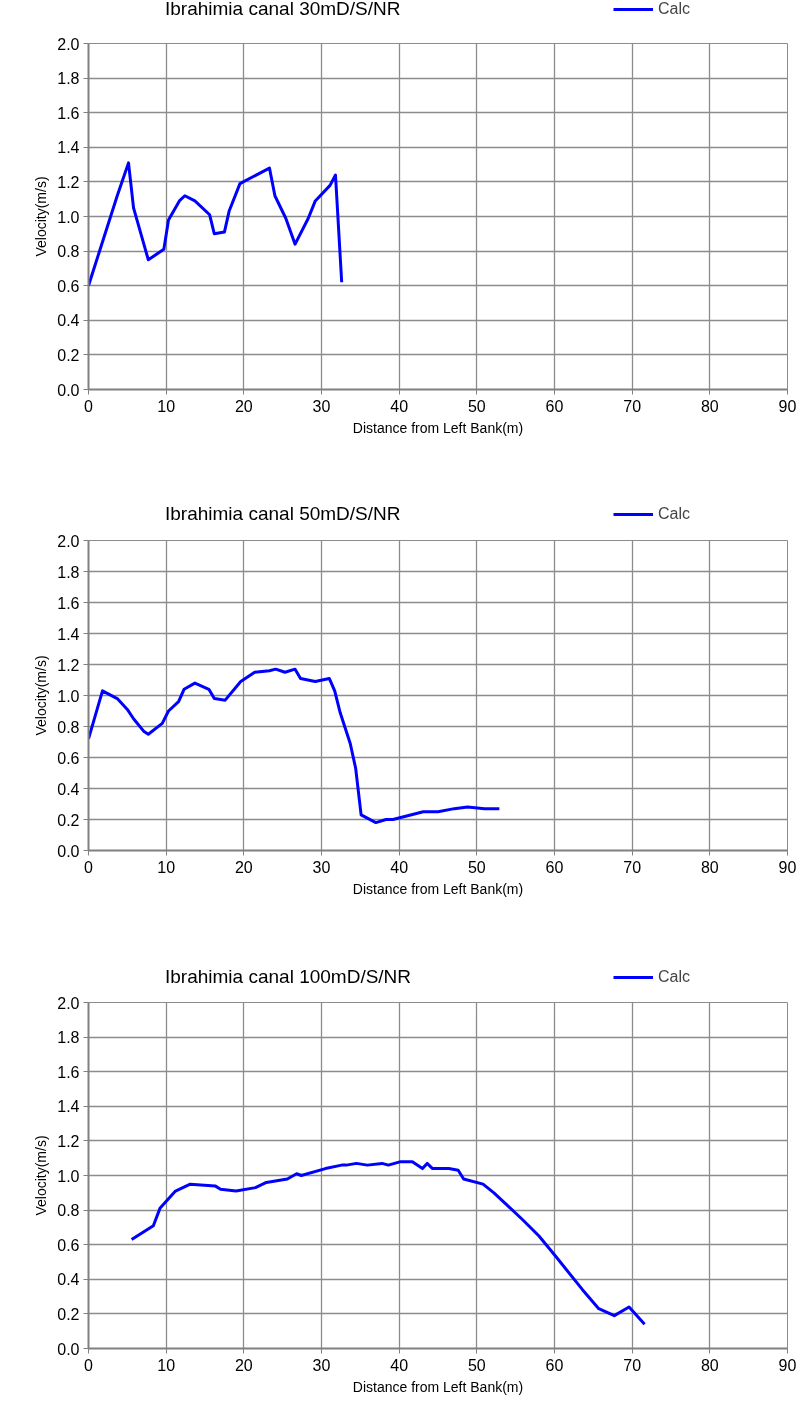 The image size is (804, 1421). I want to click on chart-title: Ibrahimia canal 100mD/S/NR, so click(288, 976).